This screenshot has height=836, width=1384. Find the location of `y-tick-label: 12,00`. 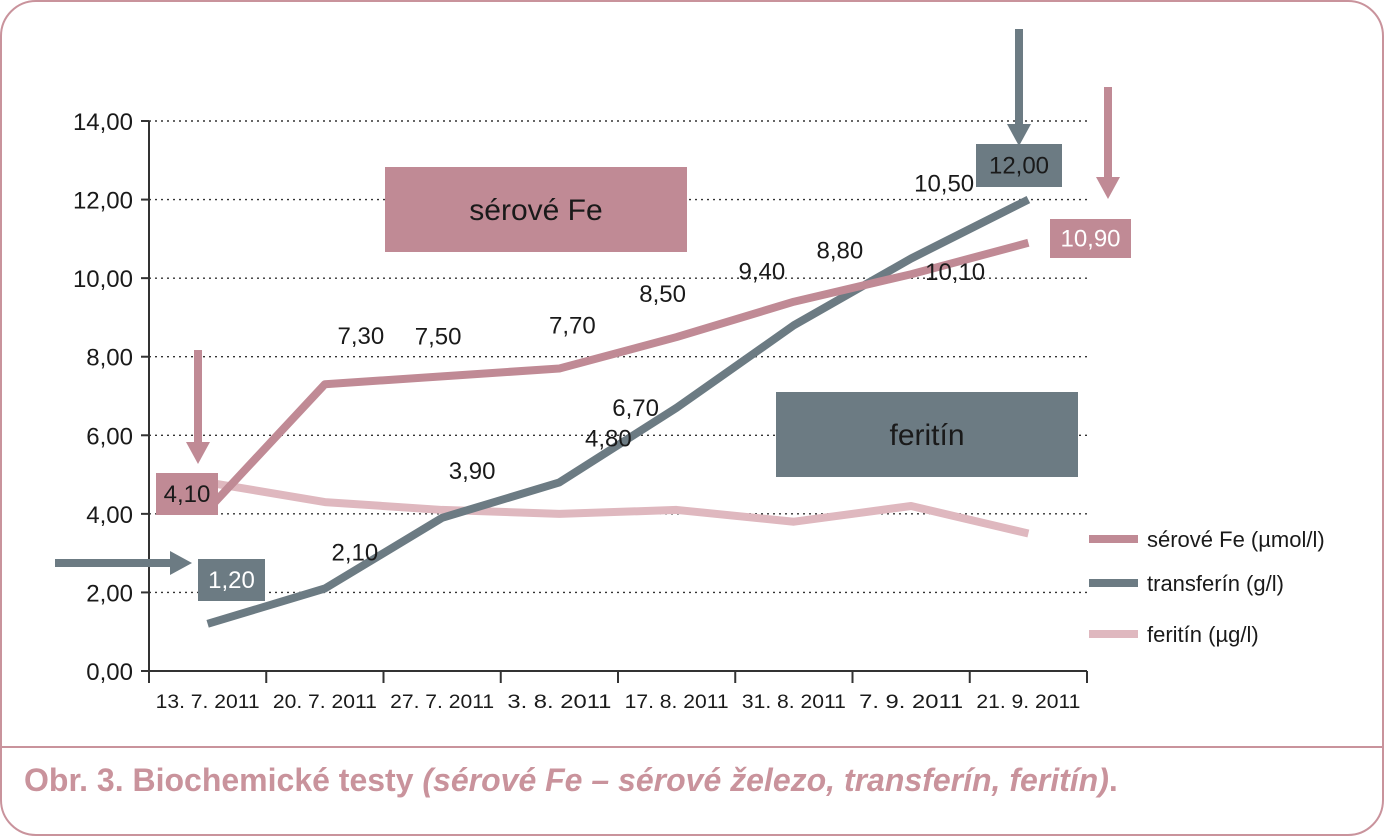

y-tick-label: 12,00 is located at coordinates (103, 201).